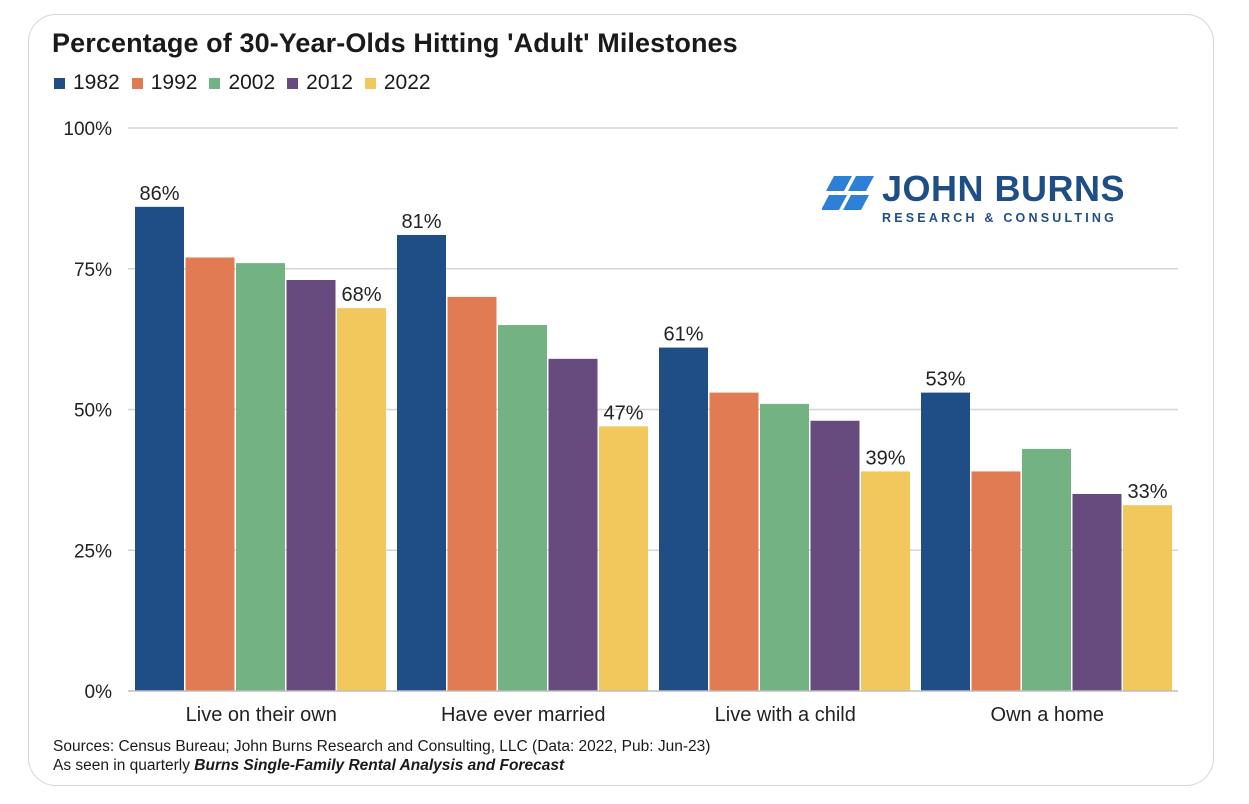 The image size is (1249, 804). I want to click on legend: 1982 1992 2002 2012 2022, so click(248, 83).